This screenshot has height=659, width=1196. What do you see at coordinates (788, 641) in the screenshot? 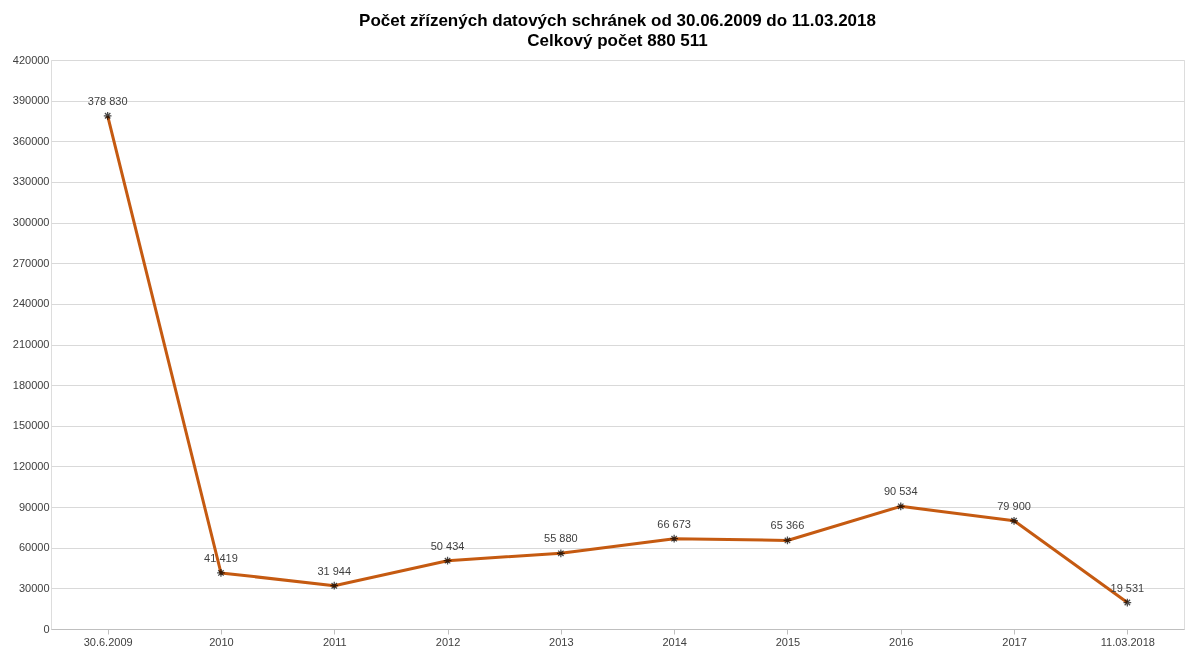
I see `x-tick-label: 2015` at bounding box center [788, 641].